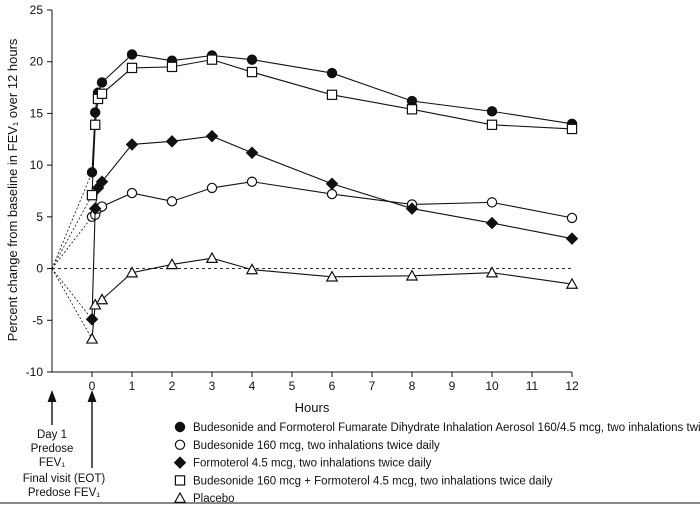 The height and width of the screenshot is (509, 700). I want to click on y-tick-label: 5, so click(39, 217).